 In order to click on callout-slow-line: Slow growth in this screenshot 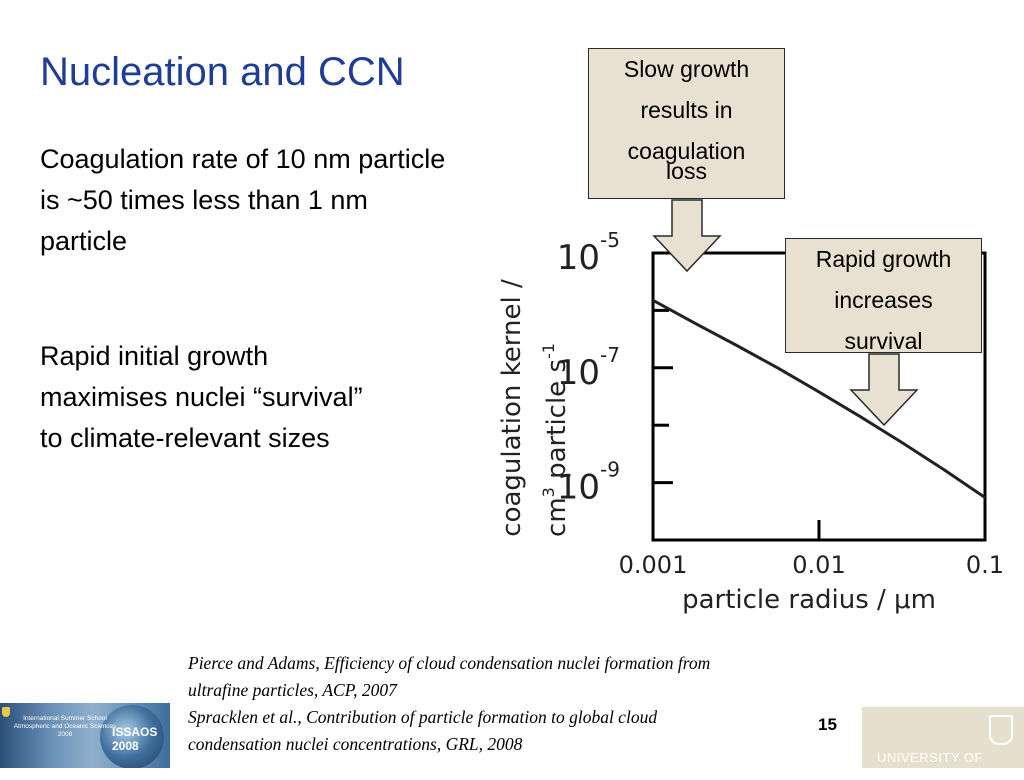, I will do `click(686, 69)`.